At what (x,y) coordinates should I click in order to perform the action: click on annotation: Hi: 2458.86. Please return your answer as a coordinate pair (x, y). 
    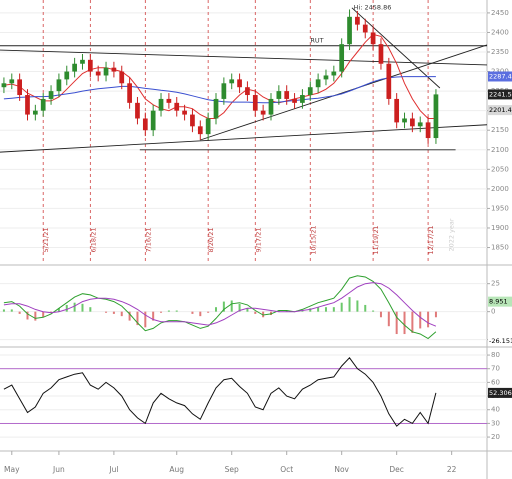
    Looking at the image, I should click on (373, 7).